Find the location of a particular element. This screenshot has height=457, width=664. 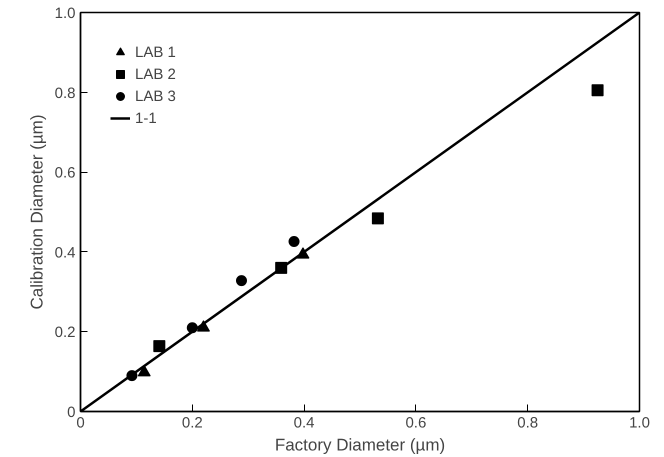

y-tick-label: 0.4 is located at coordinates (65, 253).